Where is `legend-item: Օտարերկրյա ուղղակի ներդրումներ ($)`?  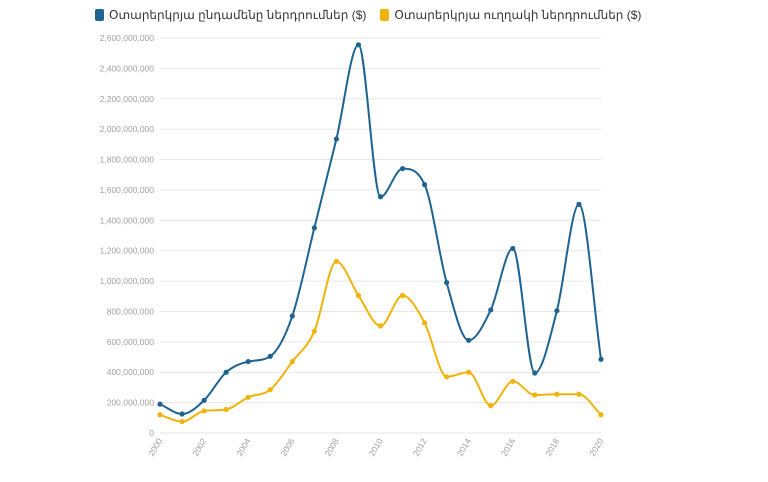
legend-item: Օտարերկրյա ուղղակի ներդրումներ ($) is located at coordinates (510, 15).